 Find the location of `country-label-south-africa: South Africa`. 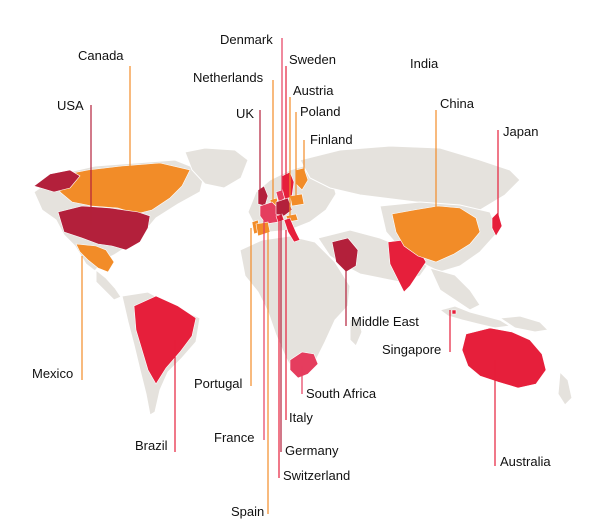

country-label-south-africa: South Africa is located at coordinates (341, 393).